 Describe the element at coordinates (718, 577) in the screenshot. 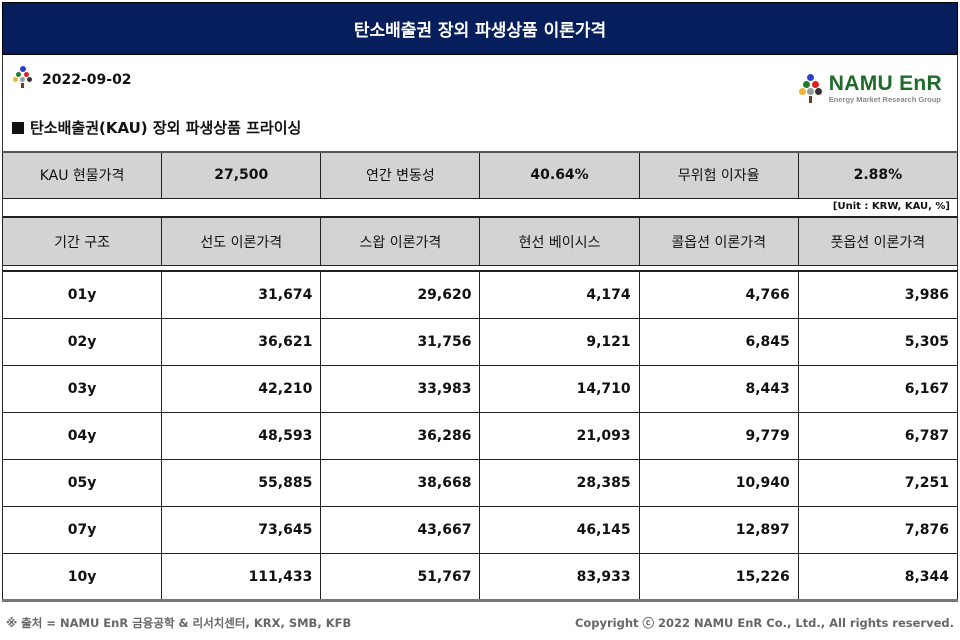

I see `call-price-cell: 15,226` at that location.